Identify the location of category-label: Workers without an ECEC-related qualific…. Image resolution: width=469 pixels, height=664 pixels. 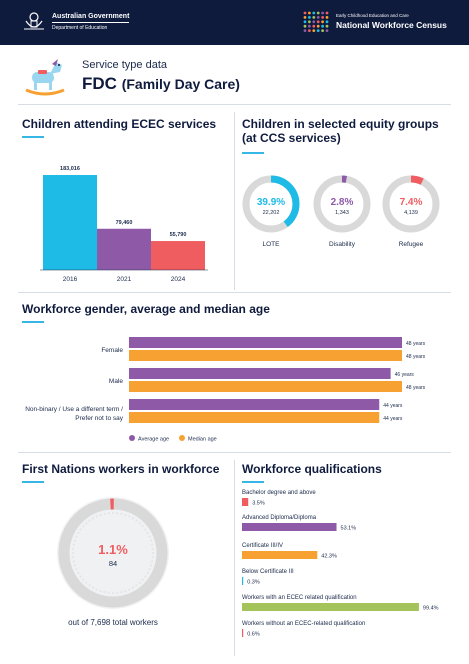
(303, 624).